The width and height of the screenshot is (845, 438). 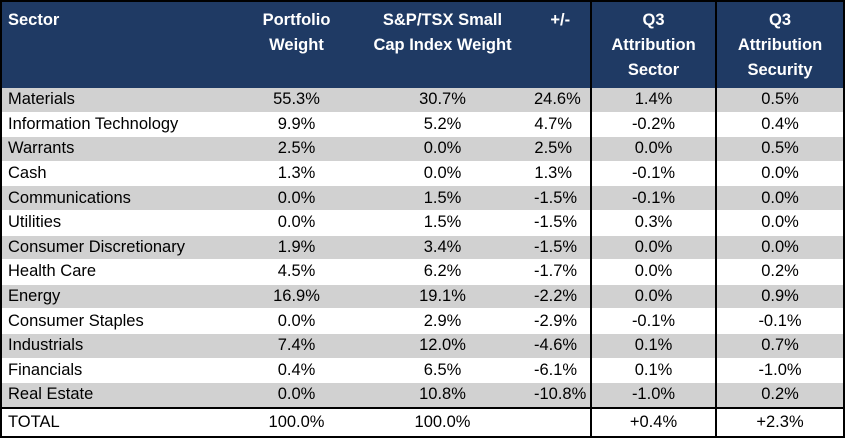 I want to click on cell-portfolio-weight: 100.0%, so click(x=296, y=422).